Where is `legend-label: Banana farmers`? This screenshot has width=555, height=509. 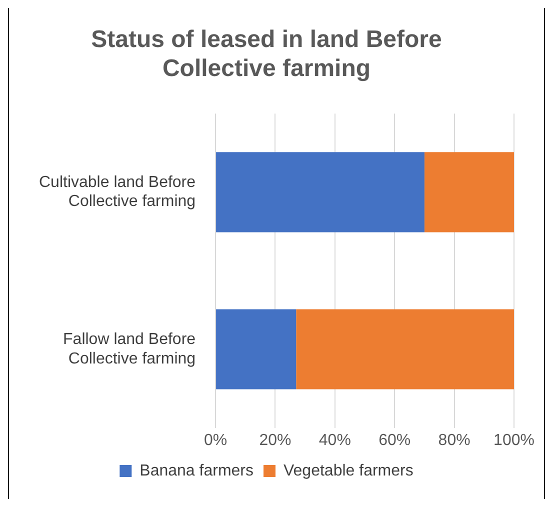
legend-label: Banana farmers is located at coordinates (197, 471).